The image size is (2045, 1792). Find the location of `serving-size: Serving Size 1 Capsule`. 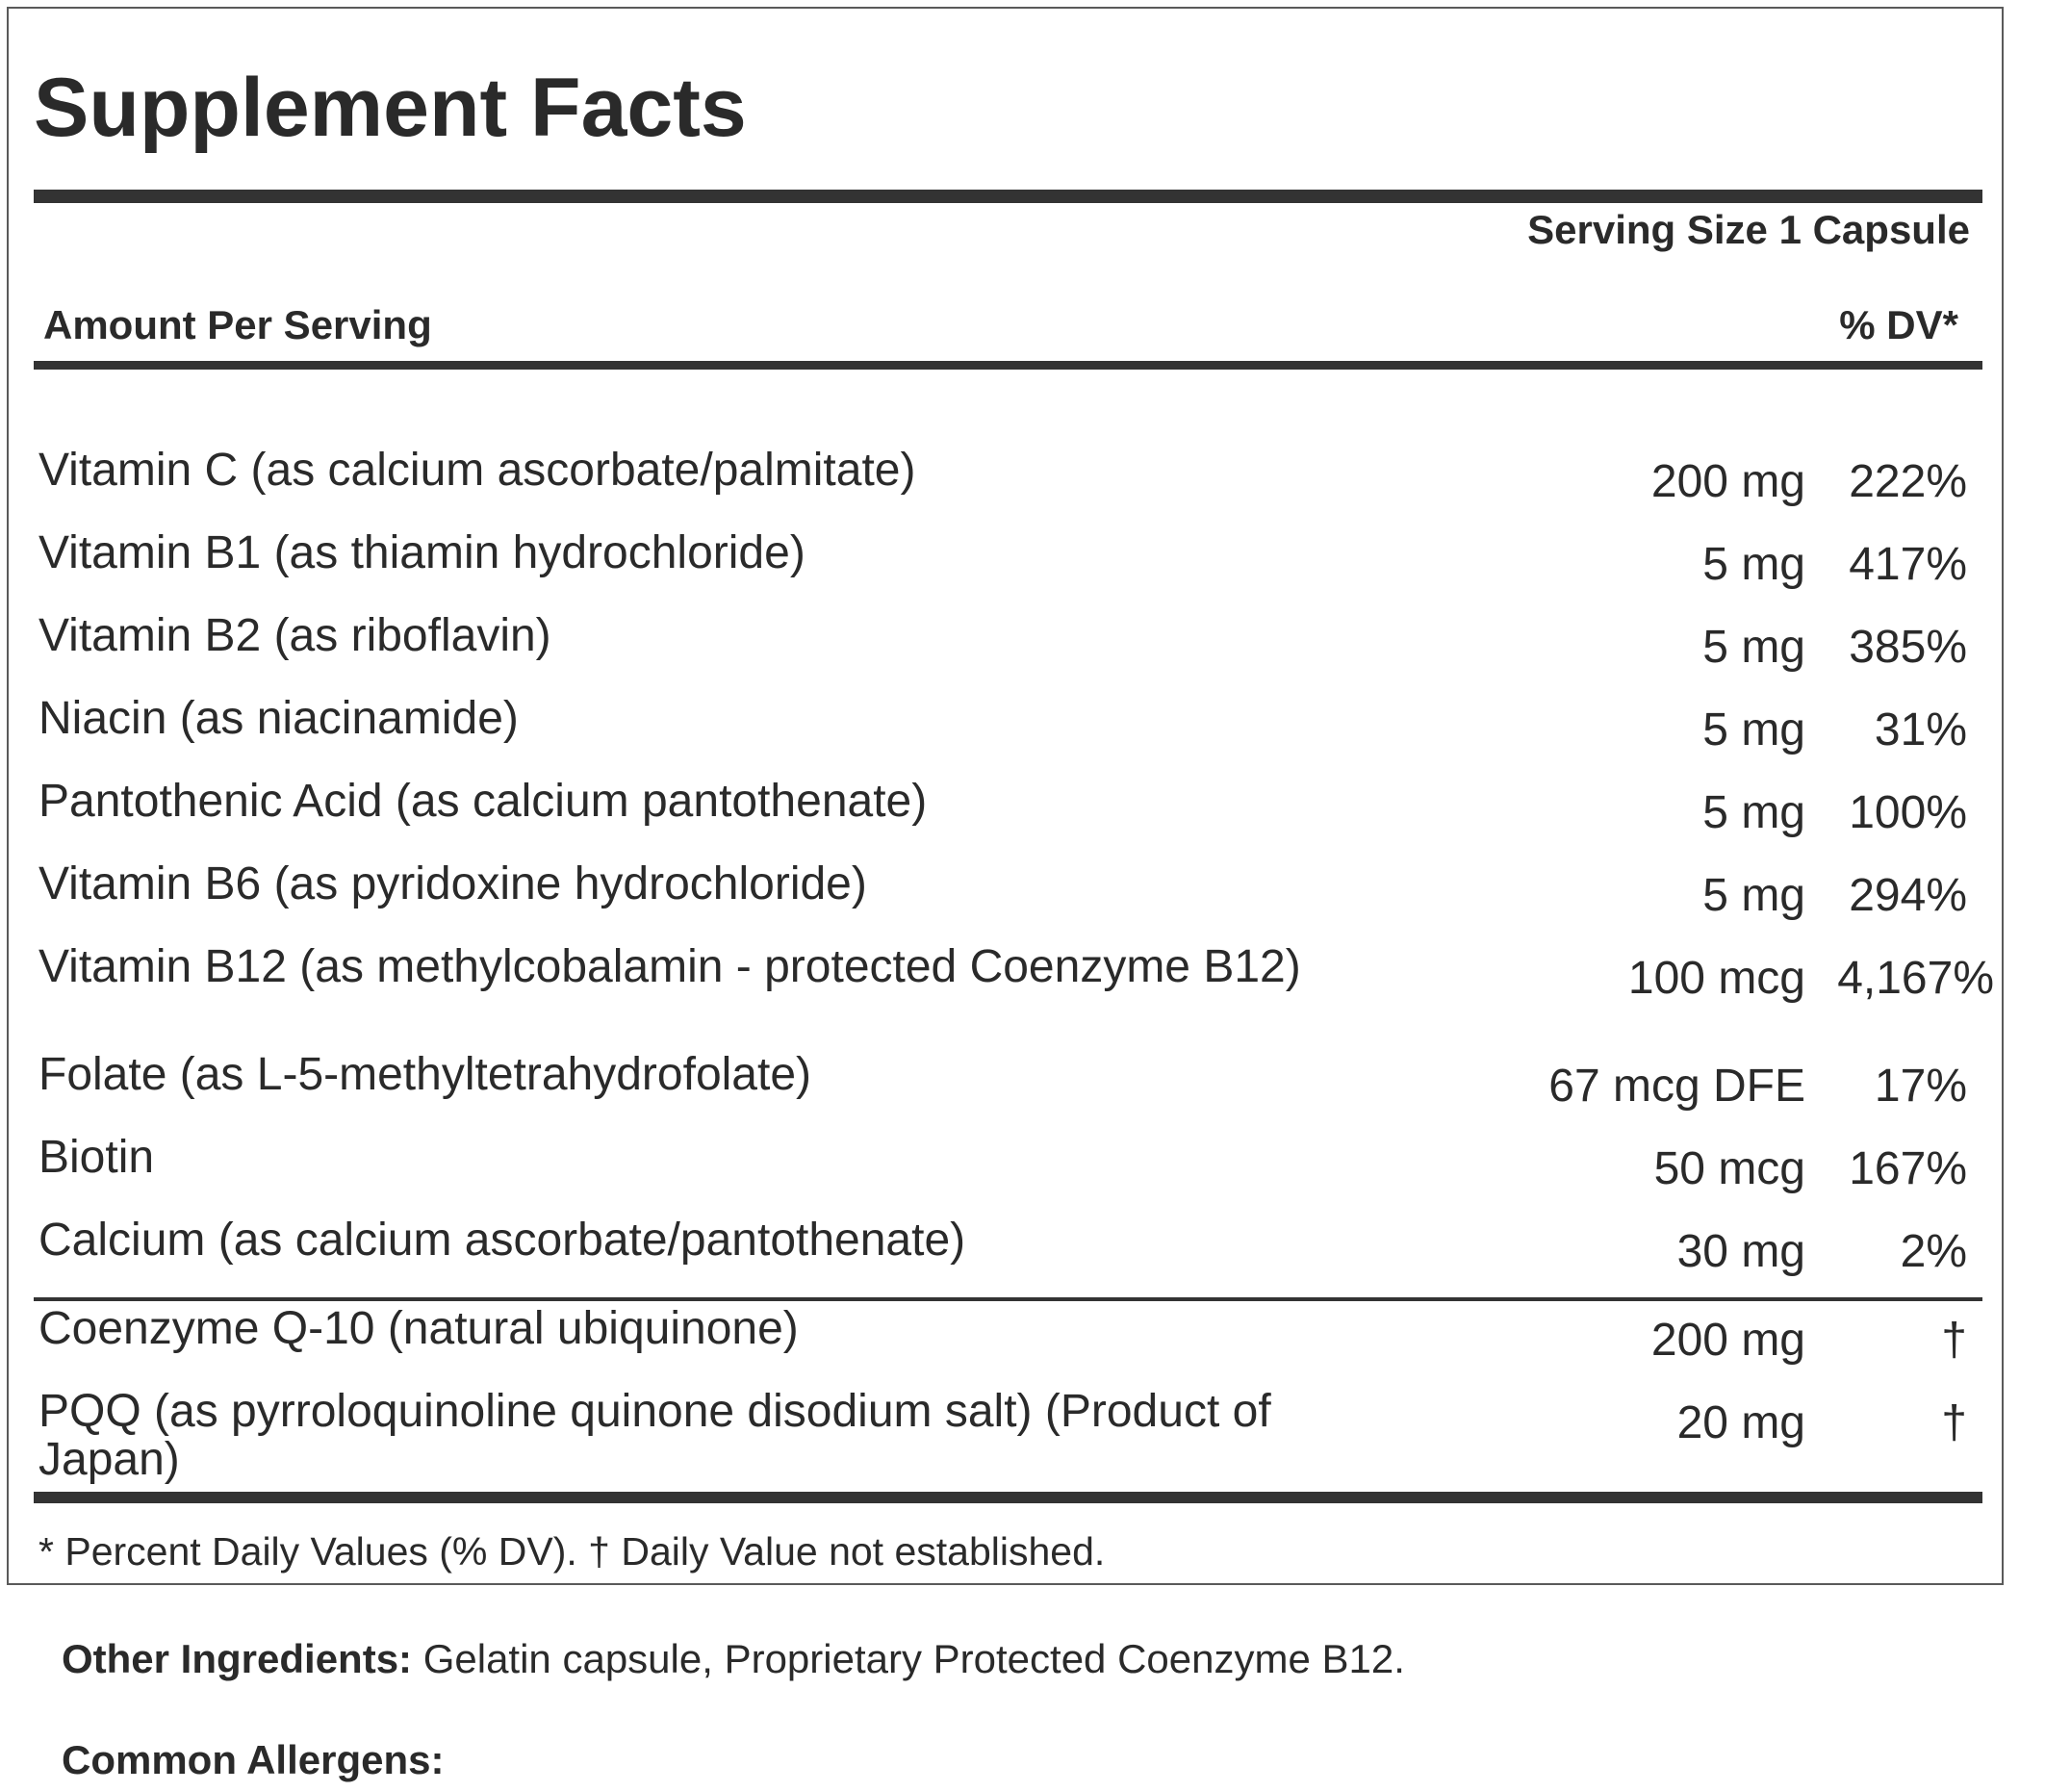

serving-size: Serving Size 1 Capsule is located at coordinates (1748, 229).